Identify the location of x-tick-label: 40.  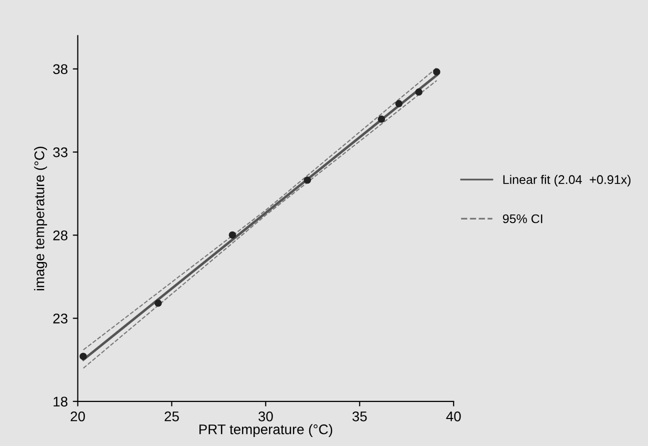
(453, 416).